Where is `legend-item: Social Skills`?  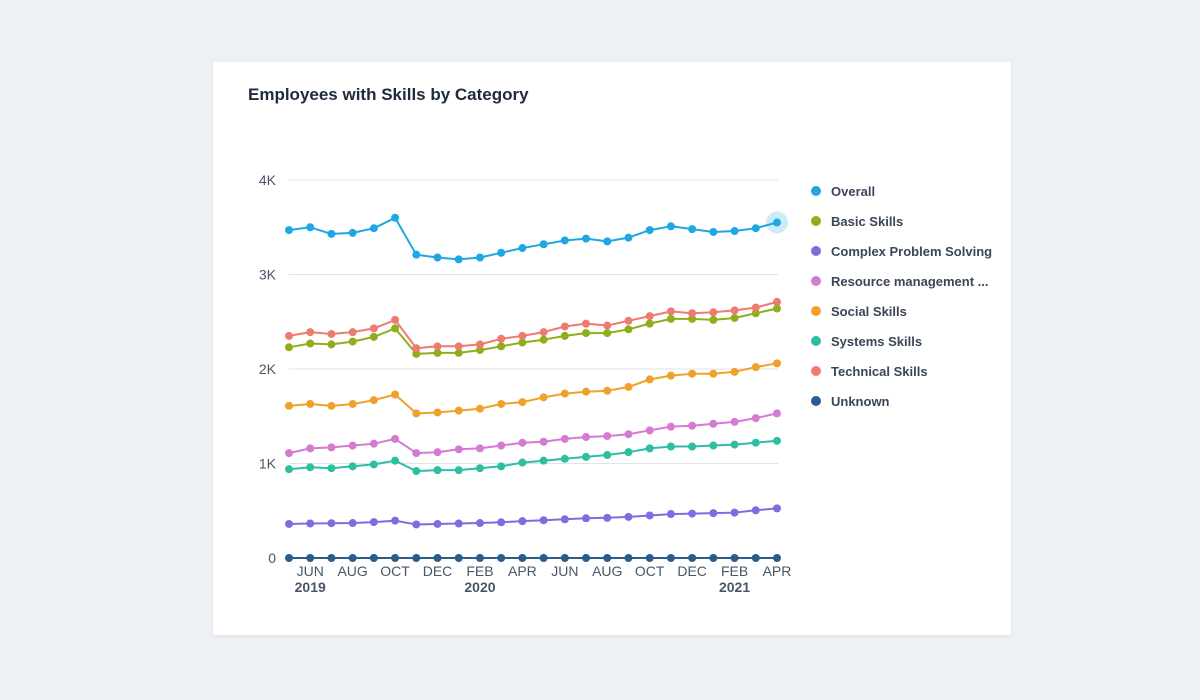 legend-item: Social Skills is located at coordinates (901, 311).